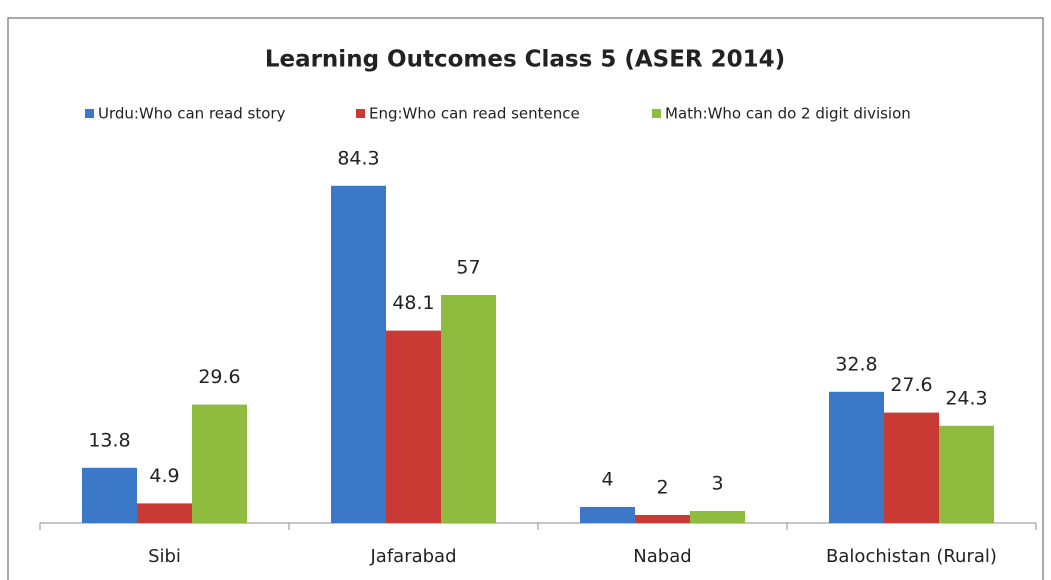 This screenshot has width=1051, height=580. Describe the element at coordinates (911, 556) in the screenshot. I see `x-tick-label: Balochistan (Rural)` at that location.